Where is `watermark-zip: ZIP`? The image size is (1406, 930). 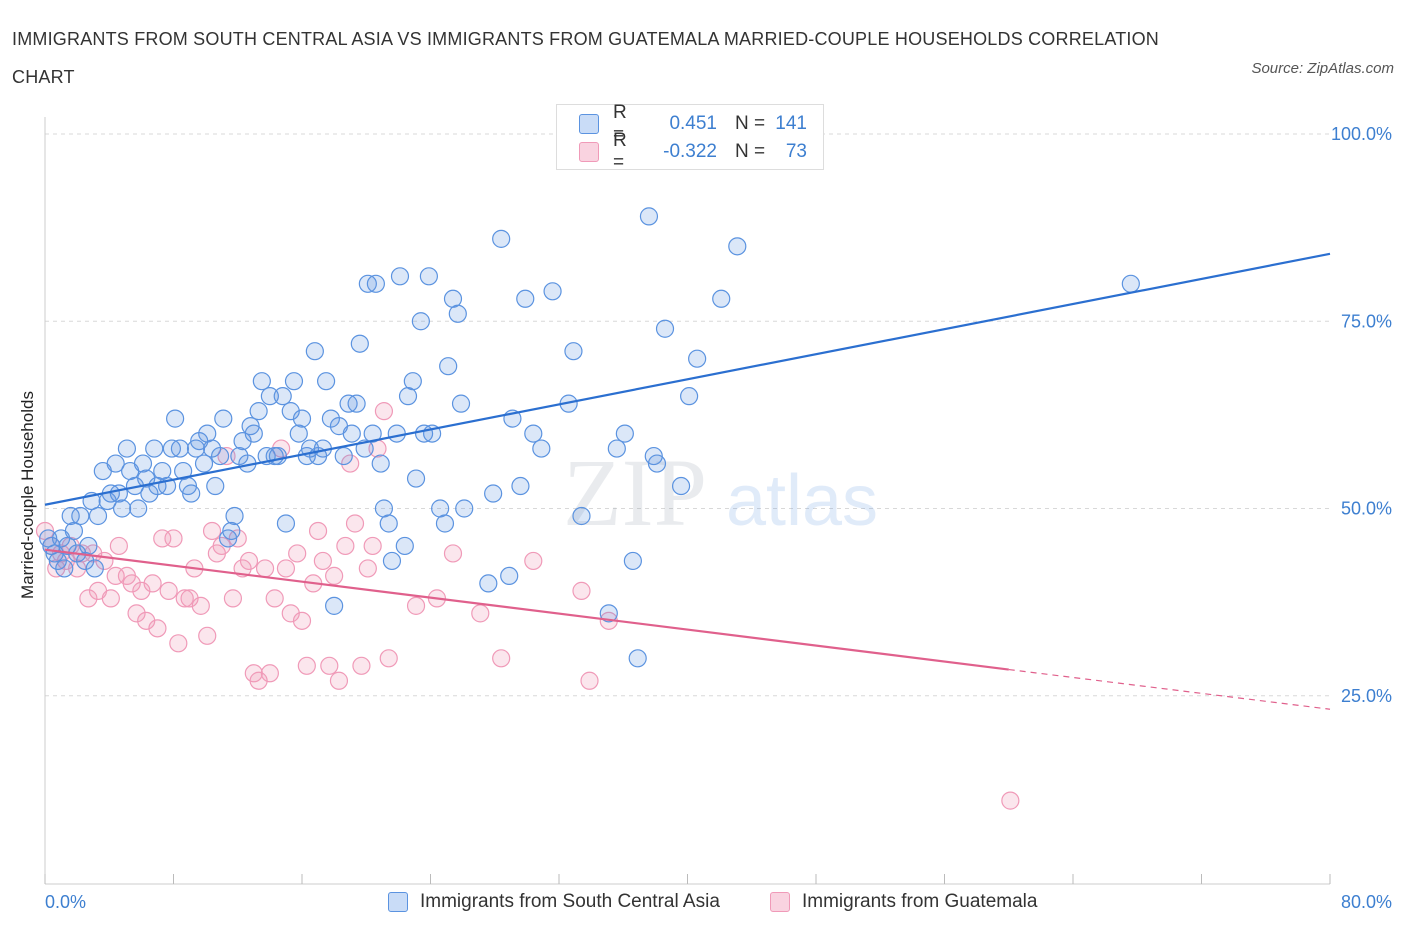
watermark-zip: ZIP is located at coordinates (635, 492).